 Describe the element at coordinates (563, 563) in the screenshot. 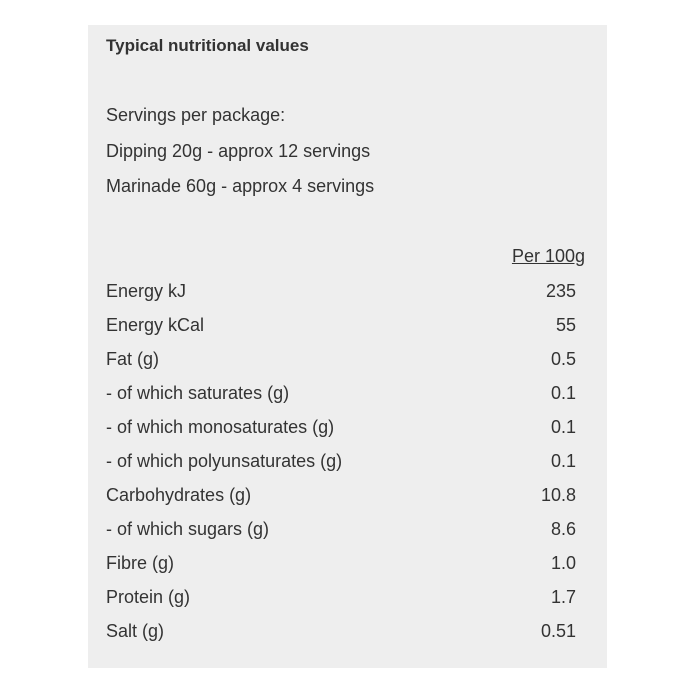

I see `nutrient-value: 1.0` at that location.